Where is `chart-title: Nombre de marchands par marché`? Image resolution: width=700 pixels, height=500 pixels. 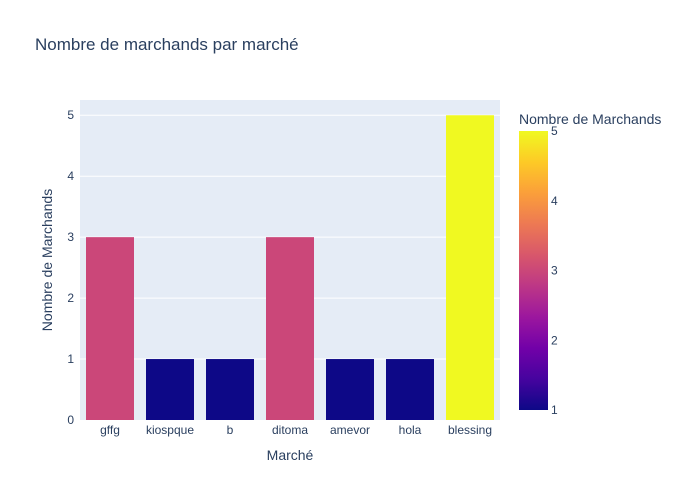
chart-title: Nombre de marchands par marché is located at coordinates (167, 44).